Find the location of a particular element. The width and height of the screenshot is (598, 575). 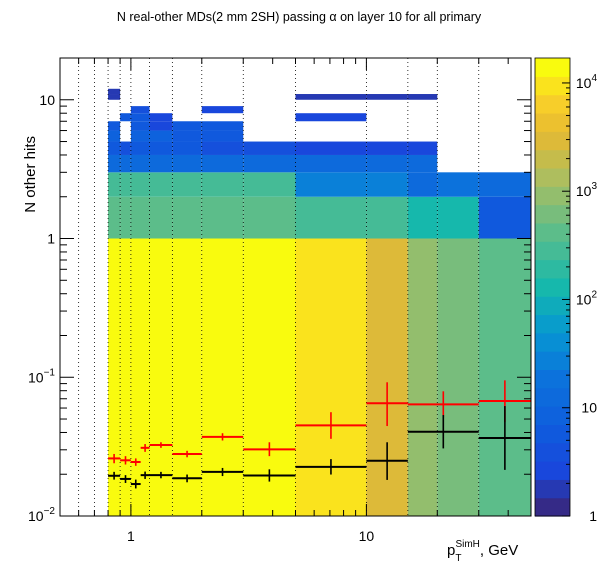

color-scale-tick-label: 1 is located at coordinates (593, 516).